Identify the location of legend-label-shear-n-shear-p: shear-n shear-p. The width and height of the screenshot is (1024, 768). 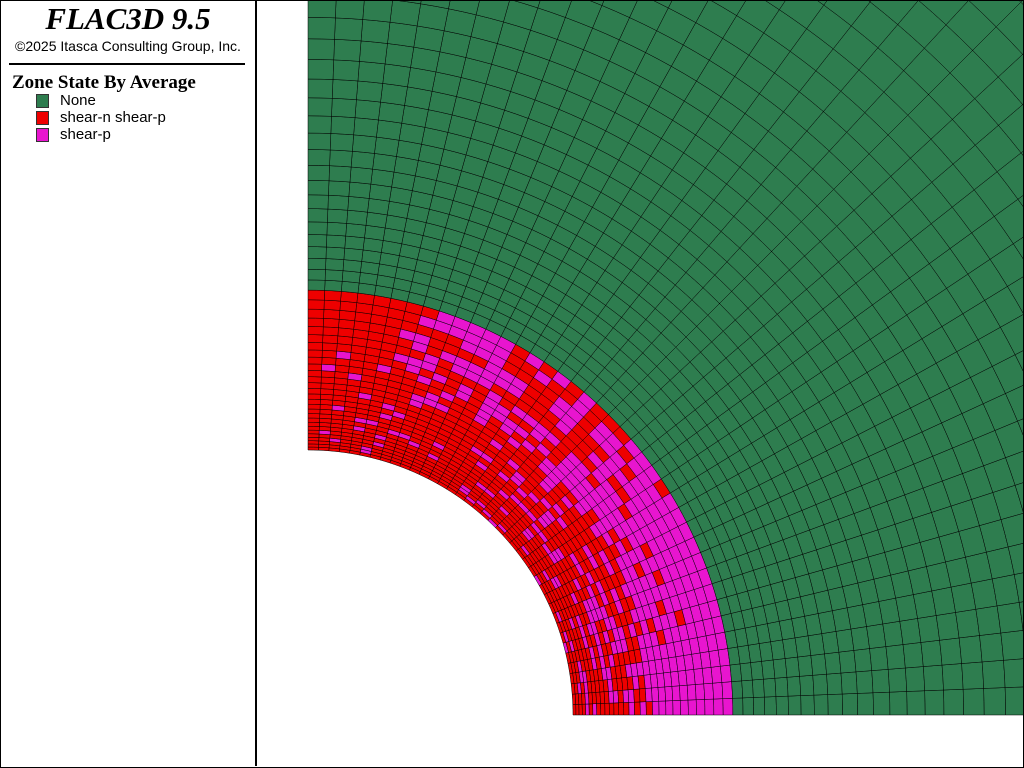
(113, 117).